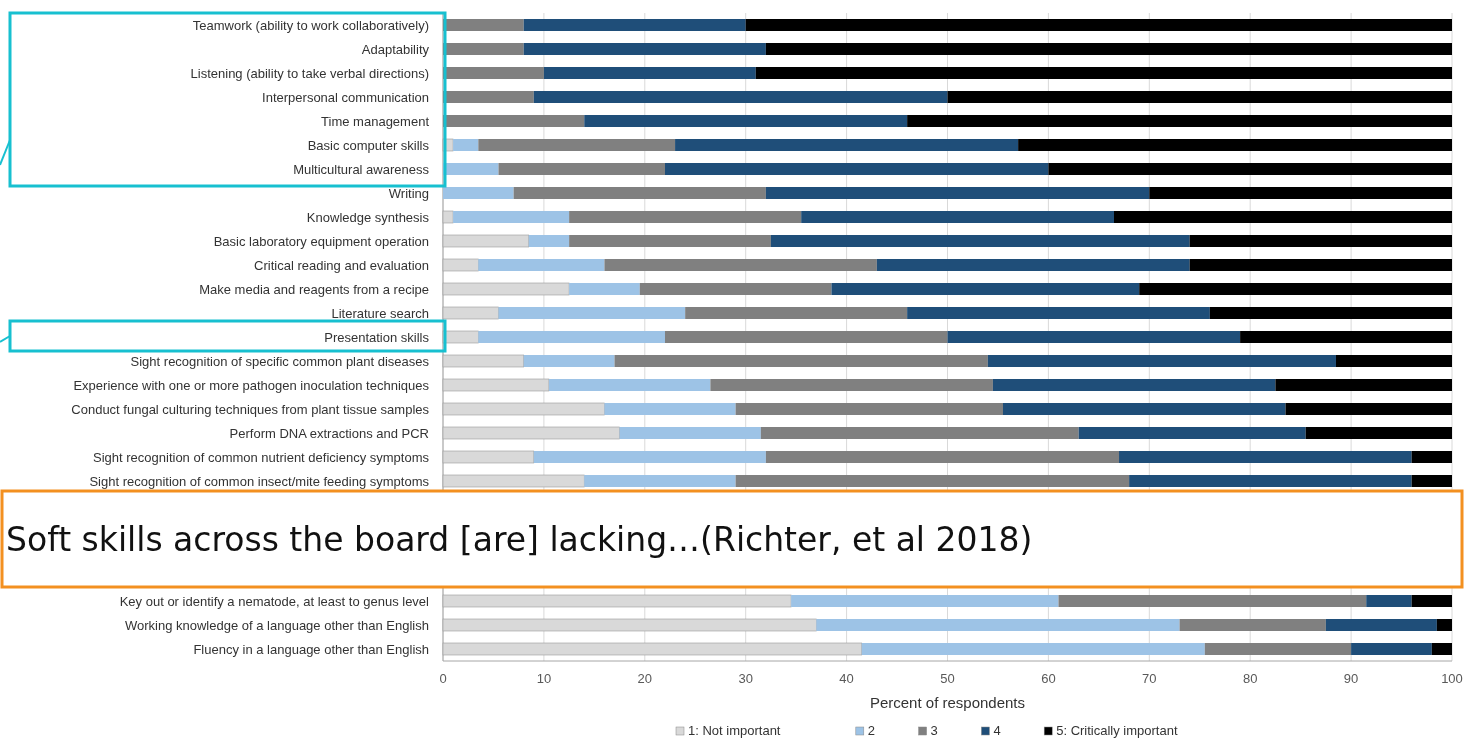  What do you see at coordinates (519, 539) in the screenshot?
I see `annotation: Soft skills across the board [are] lacking…(Richter, et al 2018)` at bounding box center [519, 539].